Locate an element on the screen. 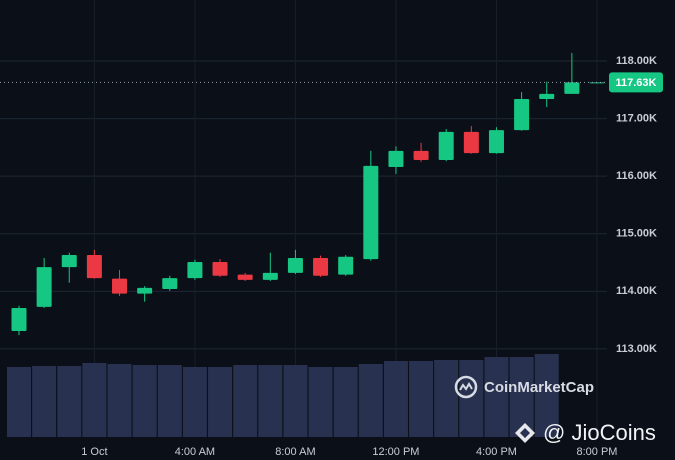  y-tick-label: 116.00K is located at coordinates (636, 176).